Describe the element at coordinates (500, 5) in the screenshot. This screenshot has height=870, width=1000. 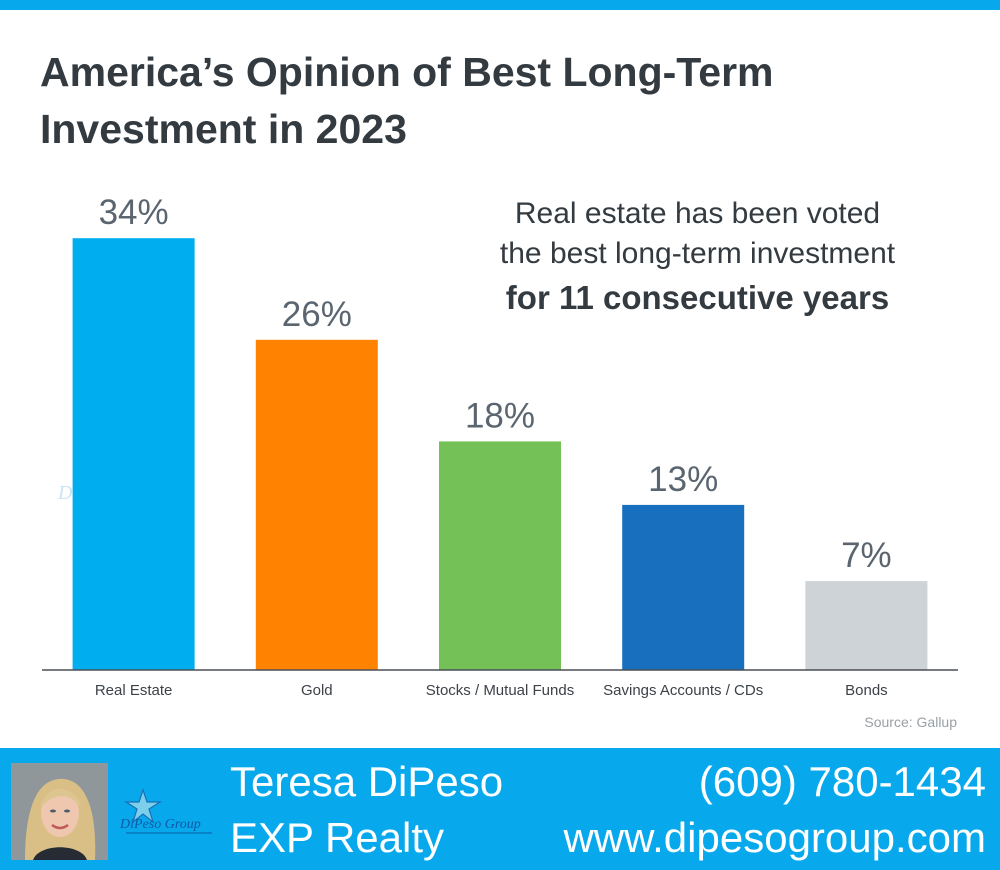
I see `top-accent-bar` at that location.